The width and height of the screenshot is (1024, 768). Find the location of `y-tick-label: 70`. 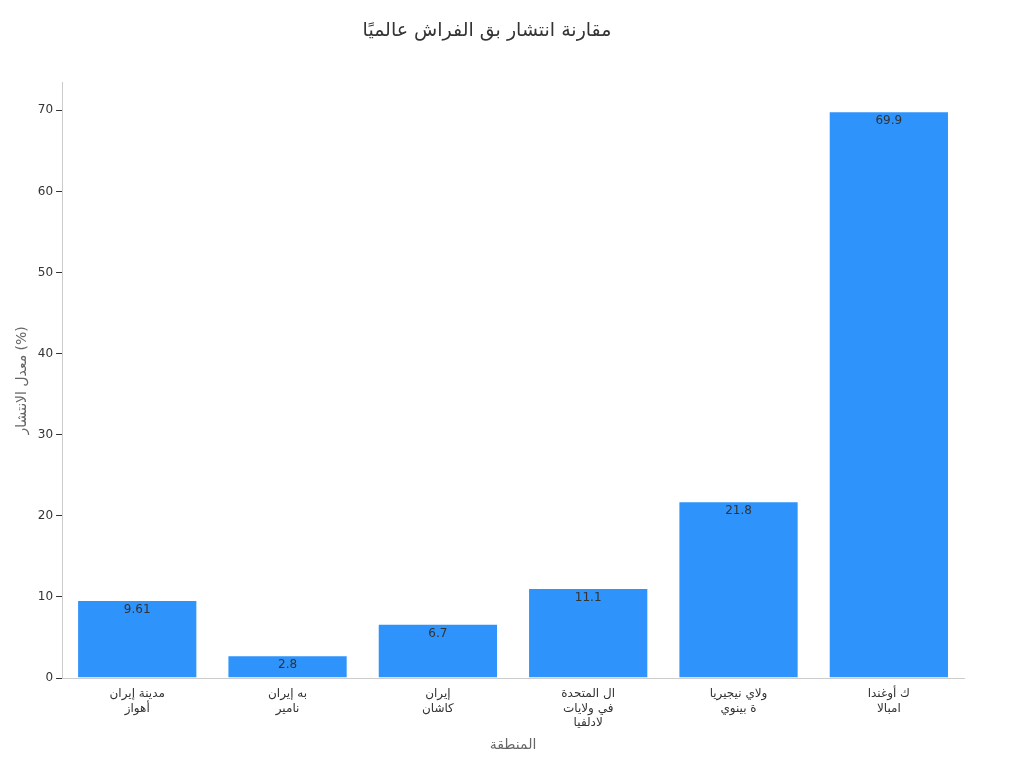

y-tick-label: 70 is located at coordinates (45, 109).